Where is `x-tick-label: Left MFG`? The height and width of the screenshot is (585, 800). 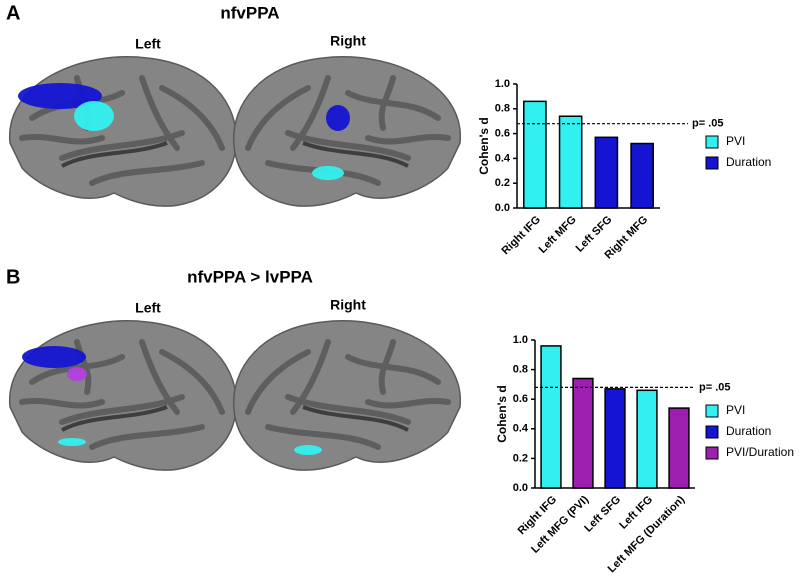 x-tick-label: Left MFG is located at coordinates (558, 235).